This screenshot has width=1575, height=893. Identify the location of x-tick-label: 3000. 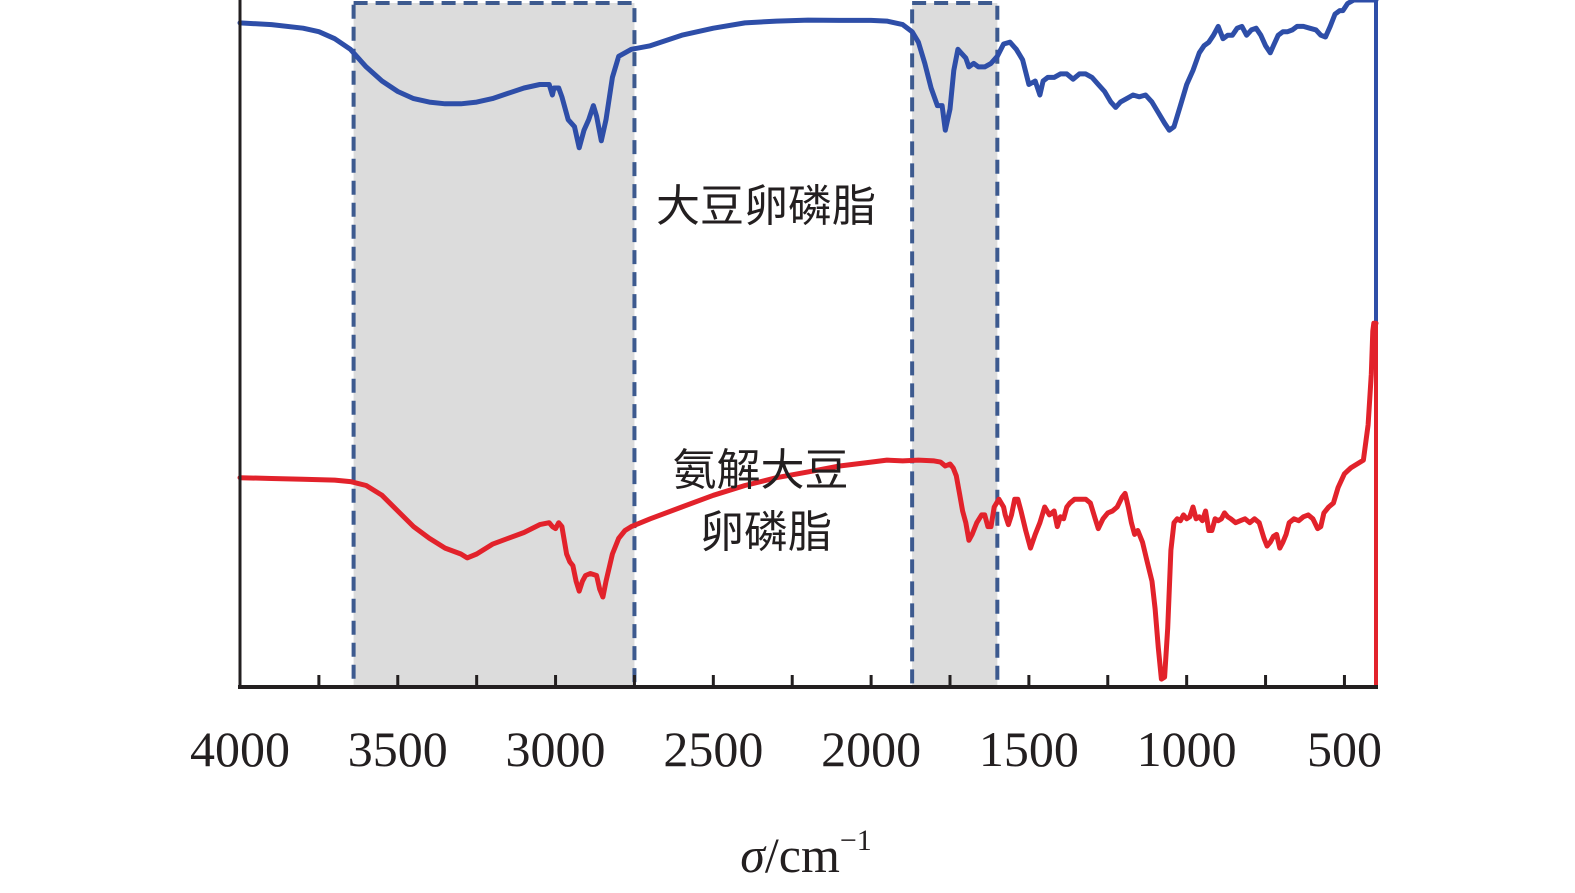
(556, 749).